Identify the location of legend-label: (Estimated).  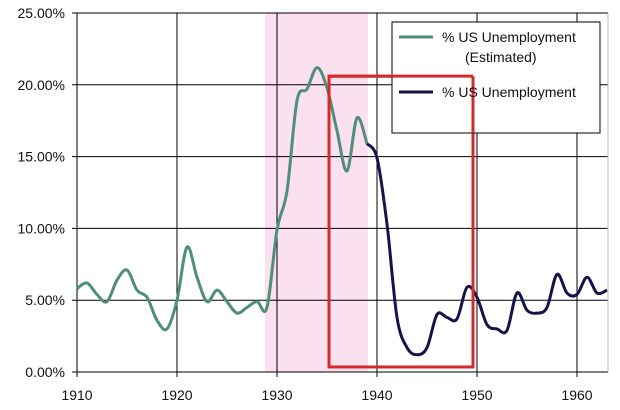
(501, 57).